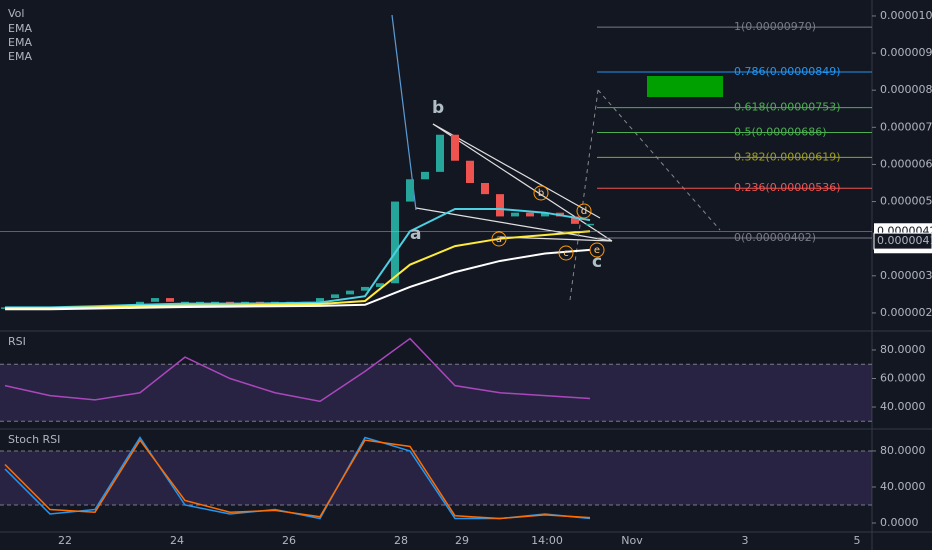 This screenshot has height=550, width=932. Describe the element at coordinates (401, 540) in the screenshot. I see `x-tick-label: 28` at that location.